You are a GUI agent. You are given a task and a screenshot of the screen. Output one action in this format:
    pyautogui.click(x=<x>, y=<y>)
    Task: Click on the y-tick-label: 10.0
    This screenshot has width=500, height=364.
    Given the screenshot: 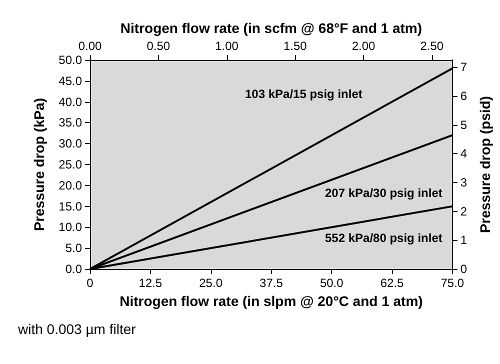 What is the action you would take?
    pyautogui.click(x=70, y=227)
    